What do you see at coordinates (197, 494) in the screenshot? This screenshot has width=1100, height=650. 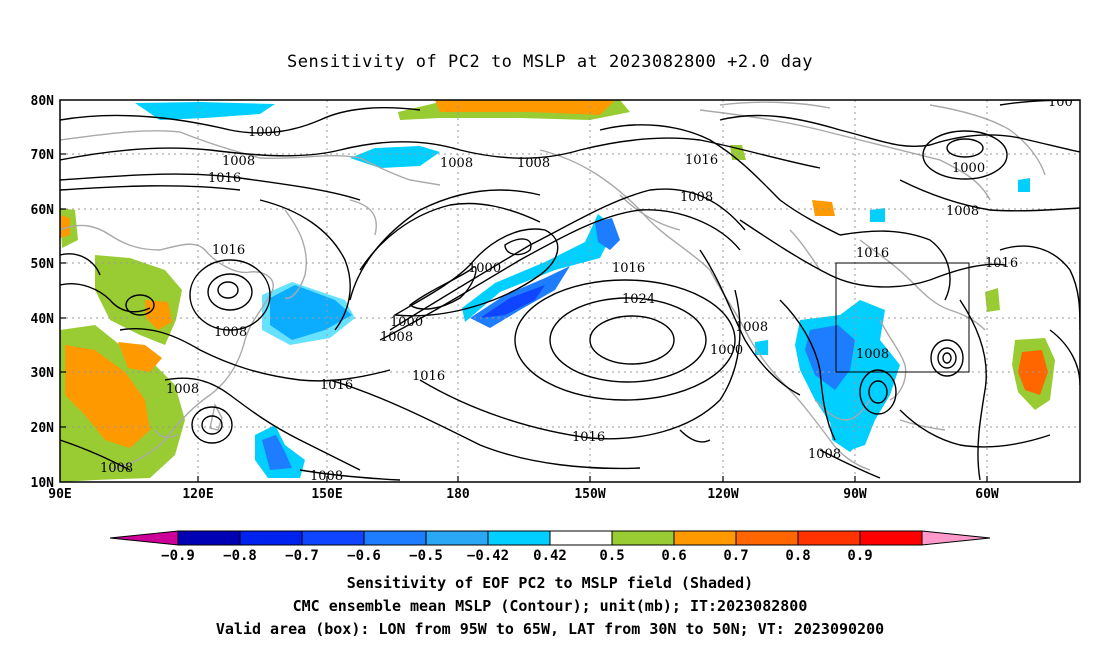 I see `lon-label: 120E` at bounding box center [197, 494].